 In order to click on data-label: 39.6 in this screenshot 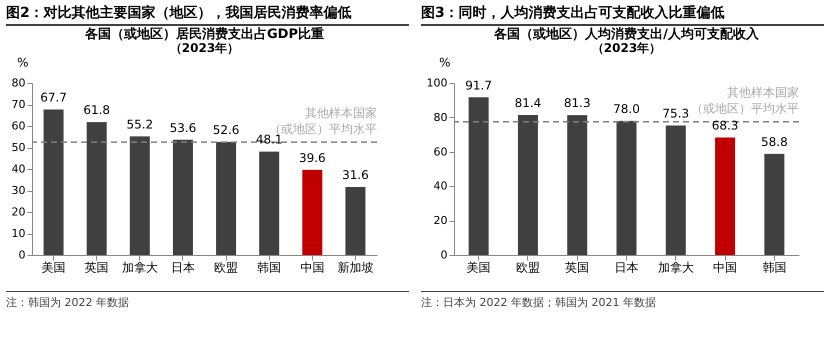, I will do `click(312, 157)`.